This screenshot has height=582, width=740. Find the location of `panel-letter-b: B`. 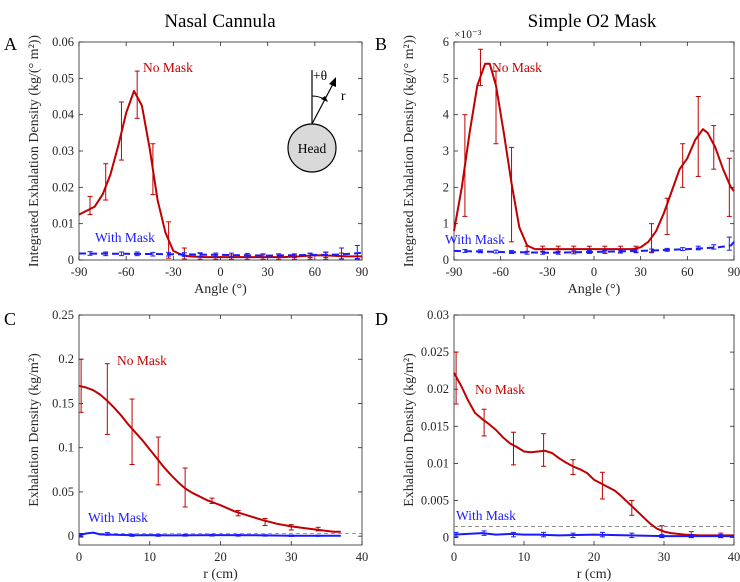

panel-letter-b: B is located at coordinates (381, 44).